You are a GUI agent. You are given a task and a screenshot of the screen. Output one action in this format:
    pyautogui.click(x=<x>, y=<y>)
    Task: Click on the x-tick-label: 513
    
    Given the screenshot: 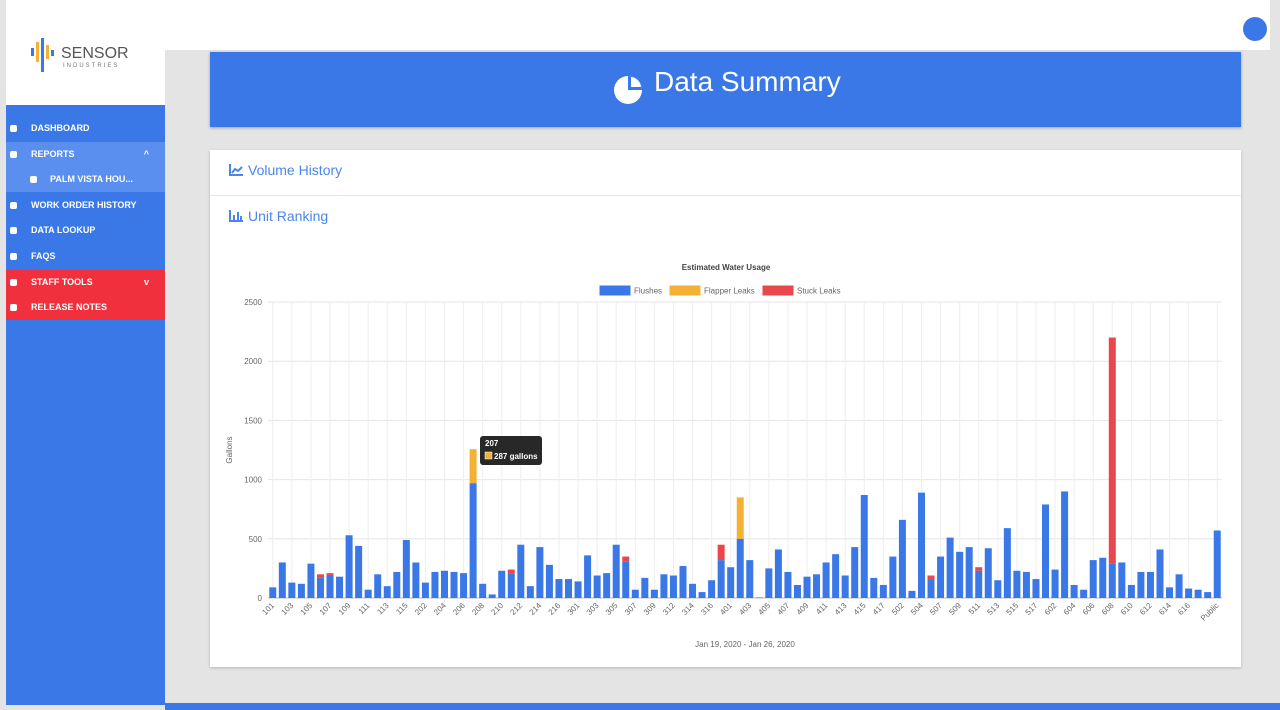 What is the action you would take?
    pyautogui.click(x=993, y=609)
    